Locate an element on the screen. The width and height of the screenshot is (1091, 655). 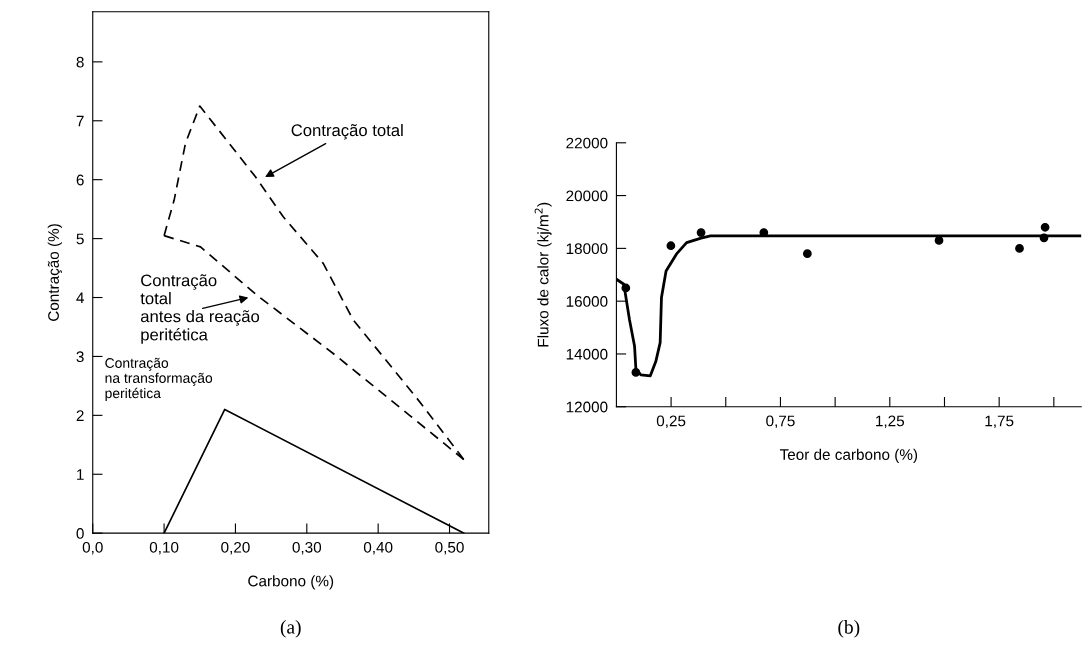
y-tick-label: 8 is located at coordinates (80, 62).